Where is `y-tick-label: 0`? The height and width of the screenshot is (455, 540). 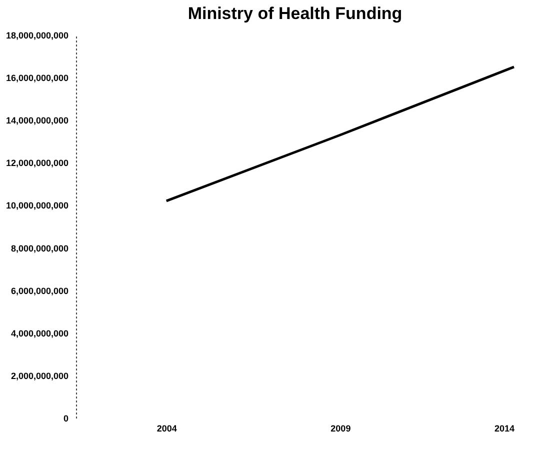 y-tick-label: 0 is located at coordinates (65, 419).